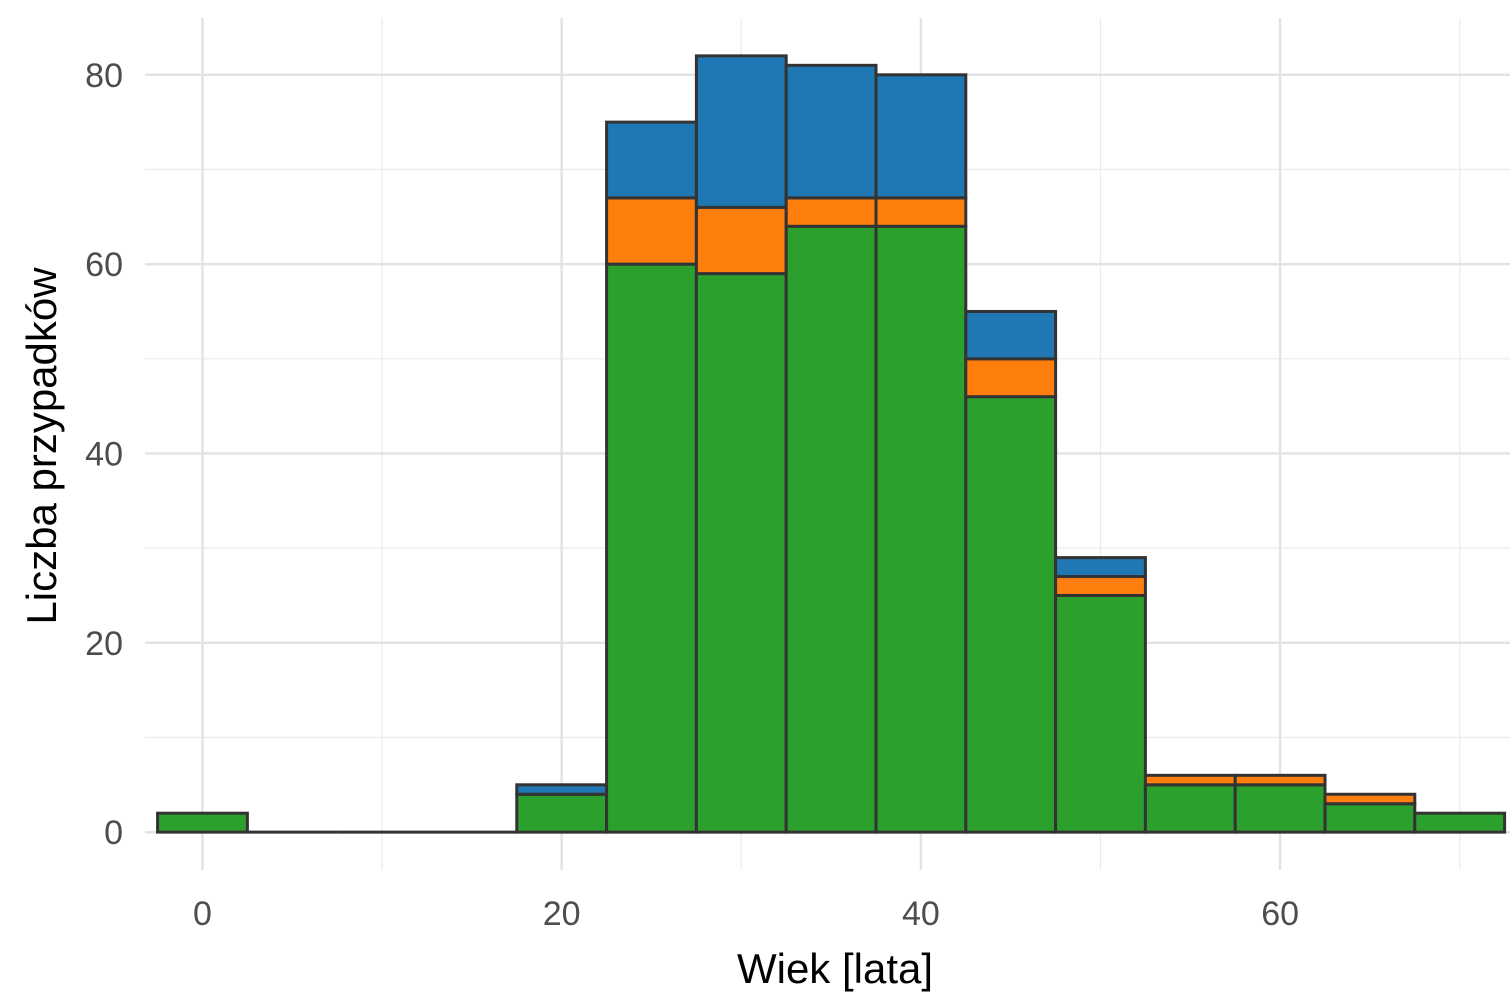 The width and height of the screenshot is (1510, 995). What do you see at coordinates (746, 914) in the screenshot?
I see `x-tick-labels: 0 20 40 60` at bounding box center [746, 914].